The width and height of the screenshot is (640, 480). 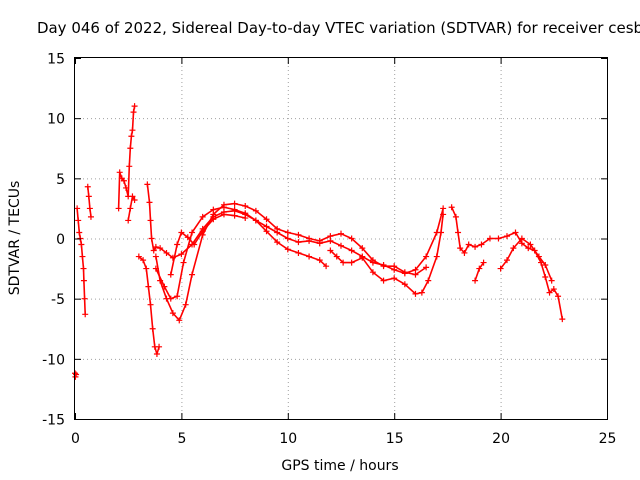 I want to click on x-tick-label: 20, so click(x=501, y=439).